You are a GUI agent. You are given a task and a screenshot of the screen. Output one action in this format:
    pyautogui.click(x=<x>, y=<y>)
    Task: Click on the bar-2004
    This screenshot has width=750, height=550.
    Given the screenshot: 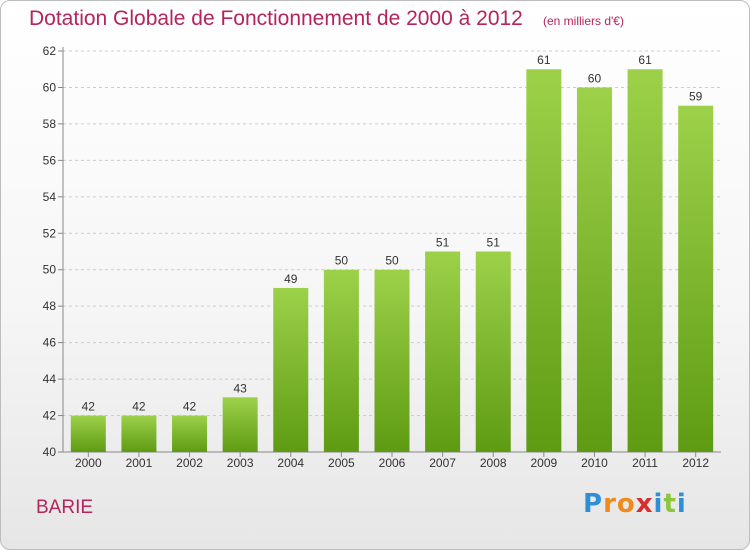 What is the action you would take?
    pyautogui.click(x=291, y=369)
    